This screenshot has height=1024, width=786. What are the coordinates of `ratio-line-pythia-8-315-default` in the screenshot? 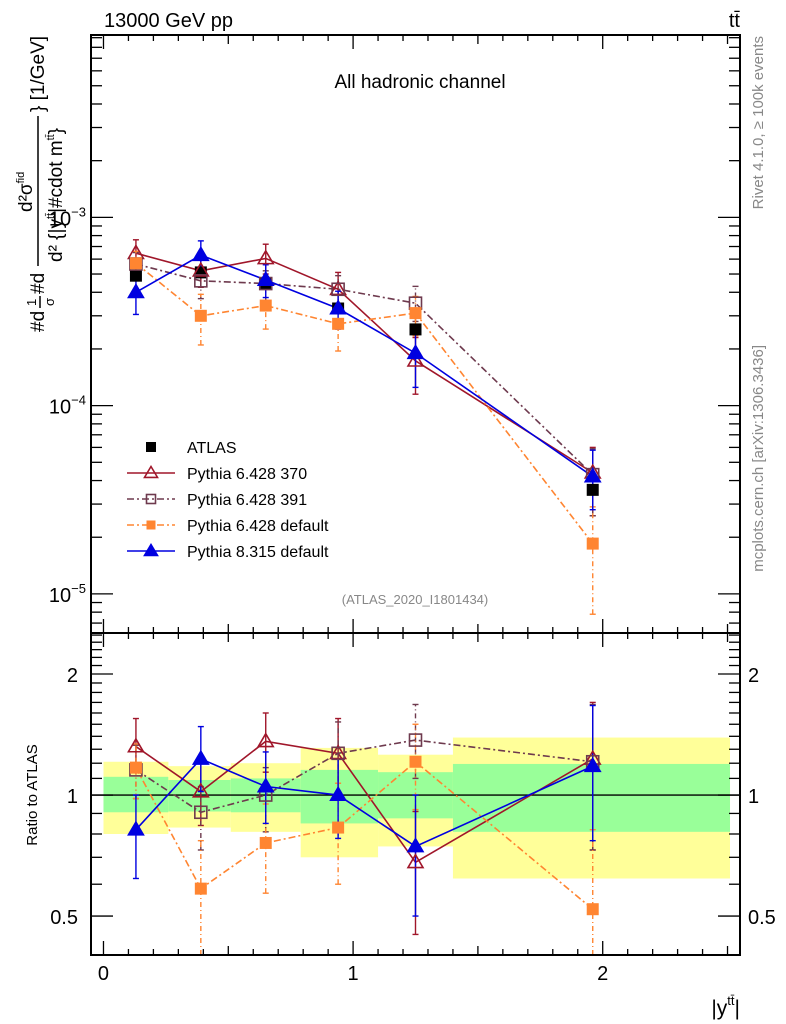 It's located at (364, 802).